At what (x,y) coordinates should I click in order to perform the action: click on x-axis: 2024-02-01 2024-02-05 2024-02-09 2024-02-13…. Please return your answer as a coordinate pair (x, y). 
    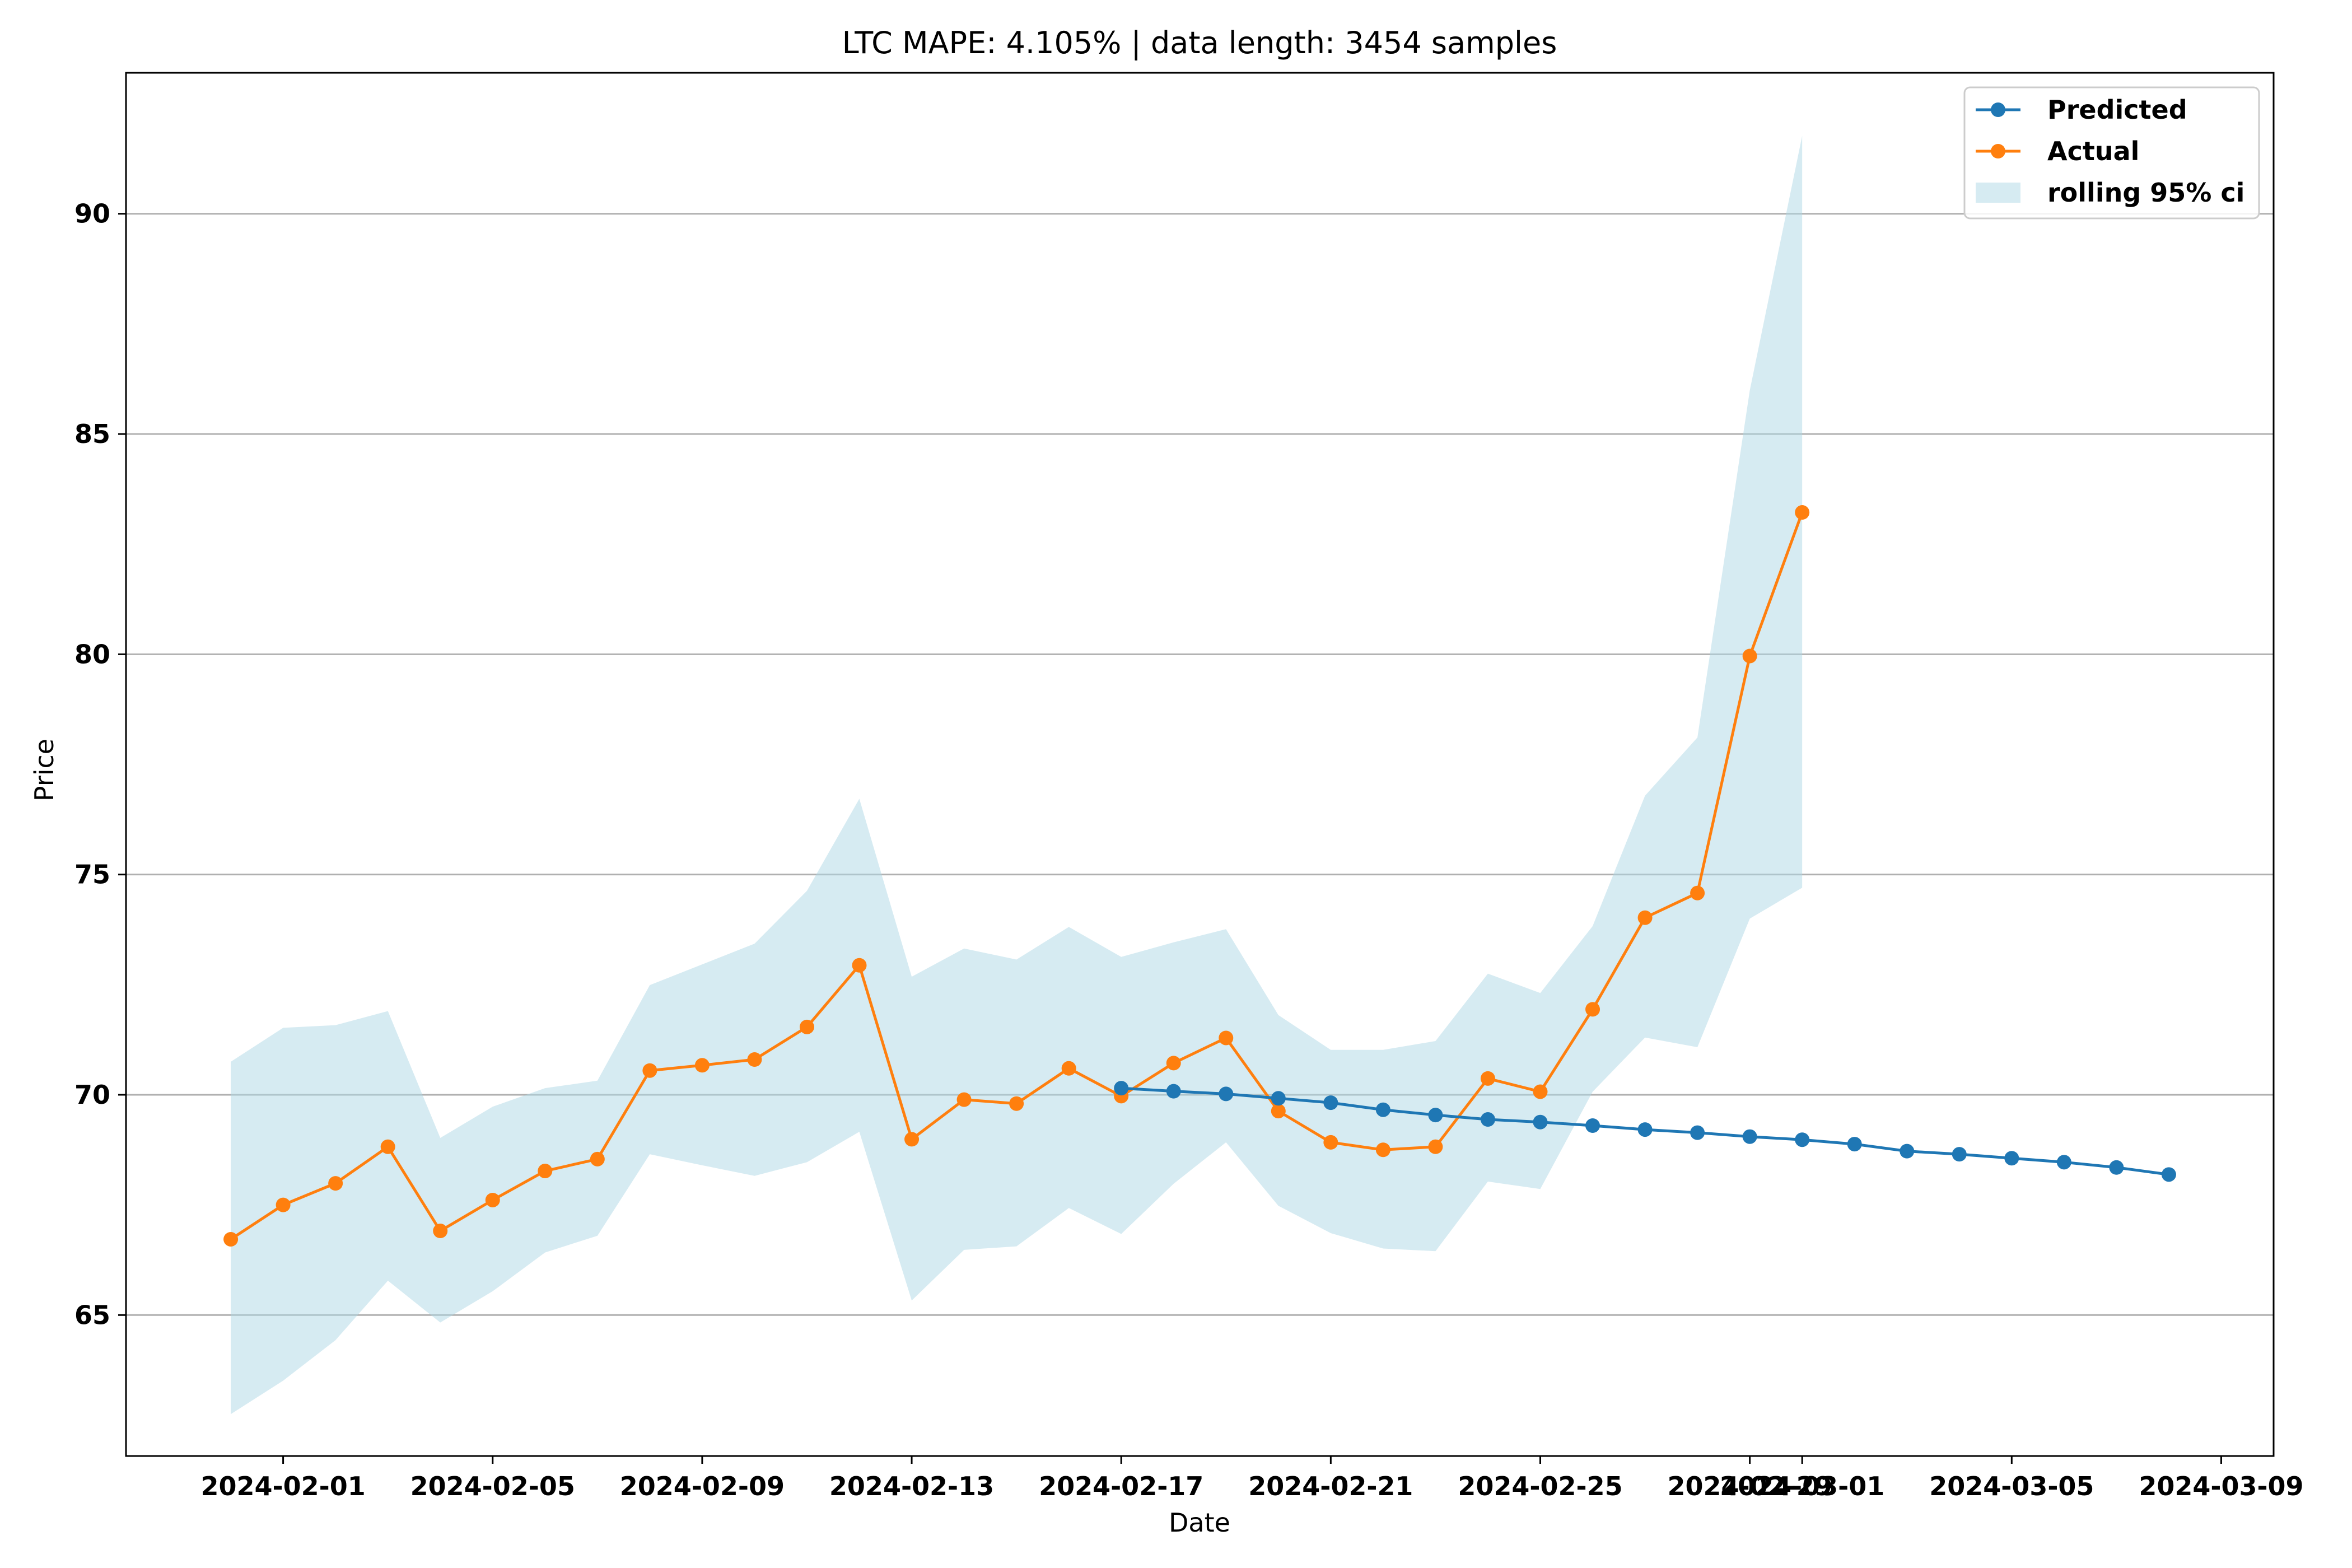
    Looking at the image, I should click on (1252, 1479).